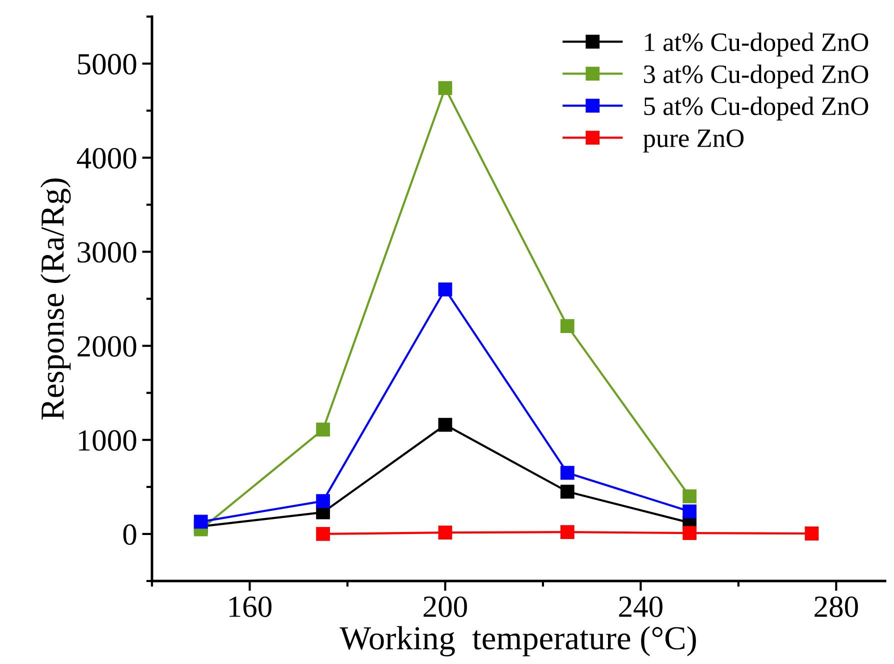 This screenshot has width=894, height=664. I want to click on x-axis-title: Working temperature (°C), so click(518, 641).